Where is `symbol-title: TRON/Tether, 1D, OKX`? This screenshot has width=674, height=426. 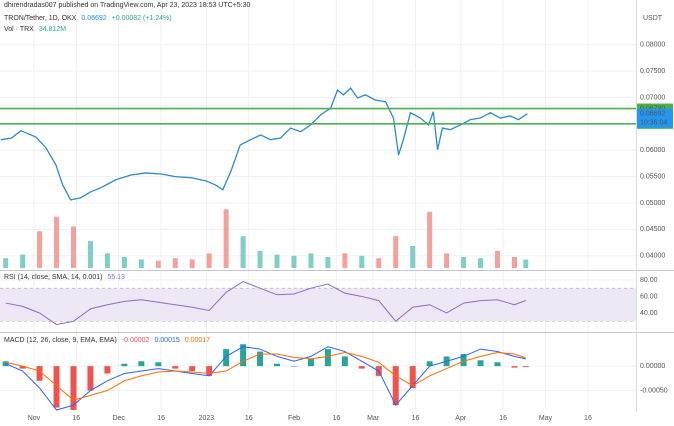
symbol-title: TRON/Tether, 1D, OKX is located at coordinates (40, 18).